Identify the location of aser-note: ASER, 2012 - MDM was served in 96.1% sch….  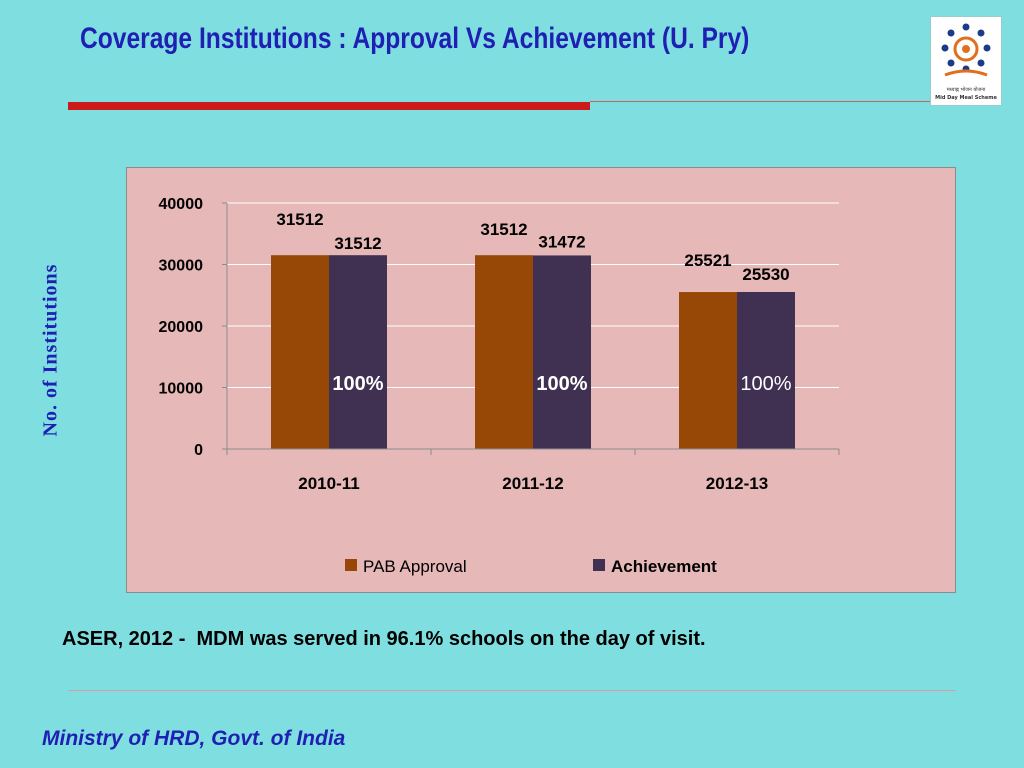
(384, 639).